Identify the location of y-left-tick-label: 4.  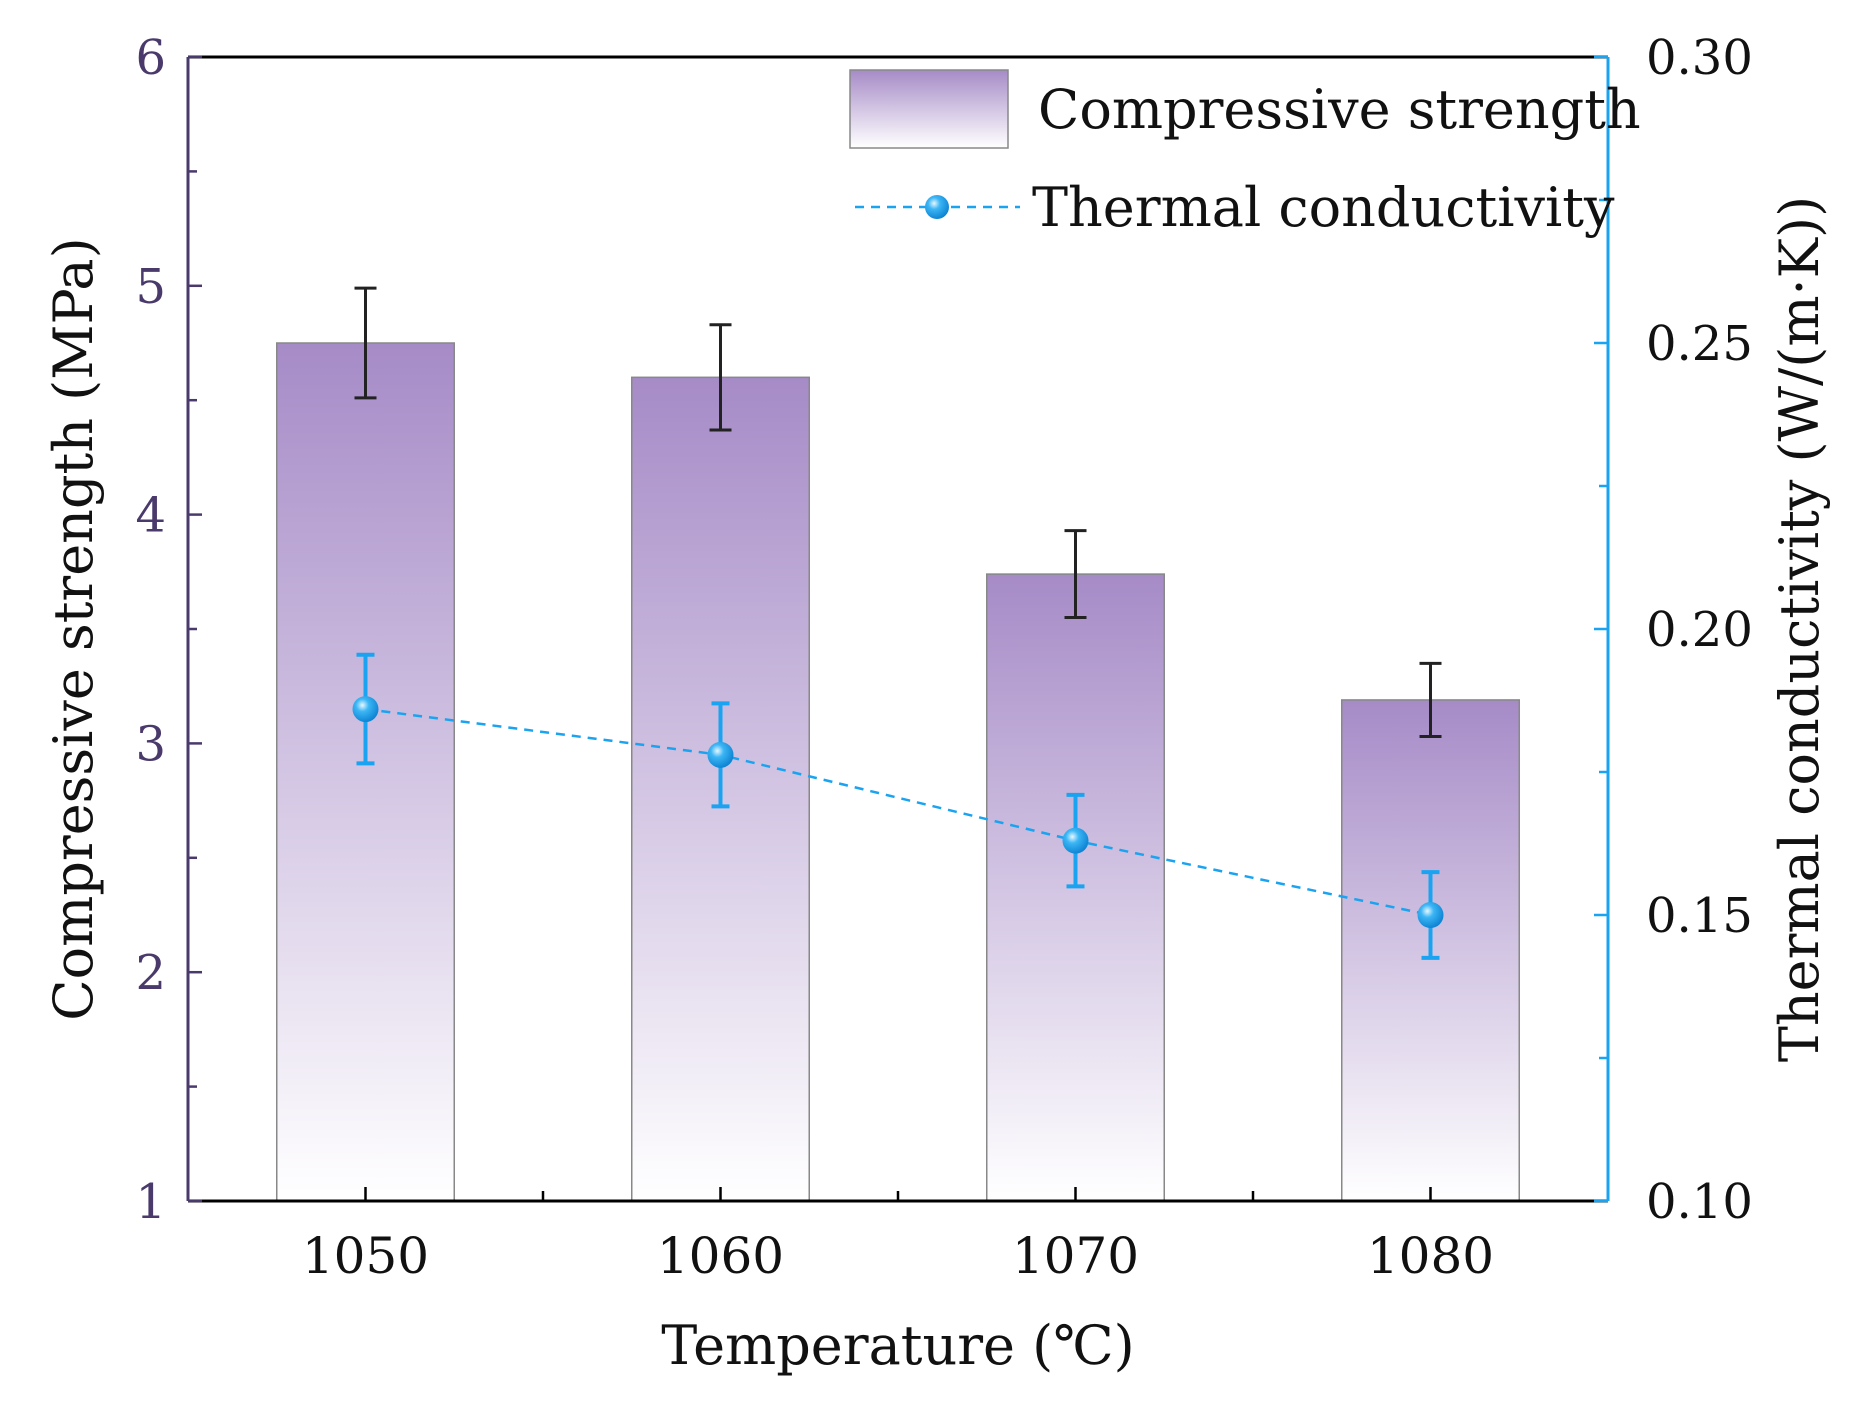
(150, 516).